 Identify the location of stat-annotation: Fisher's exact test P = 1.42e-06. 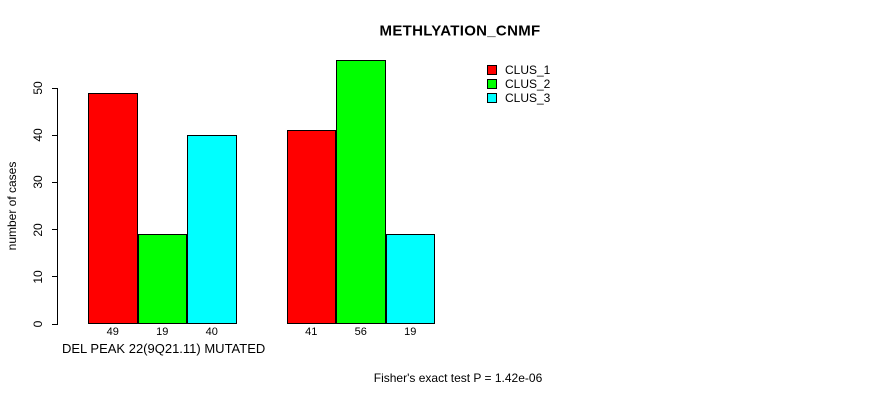
(458, 378).